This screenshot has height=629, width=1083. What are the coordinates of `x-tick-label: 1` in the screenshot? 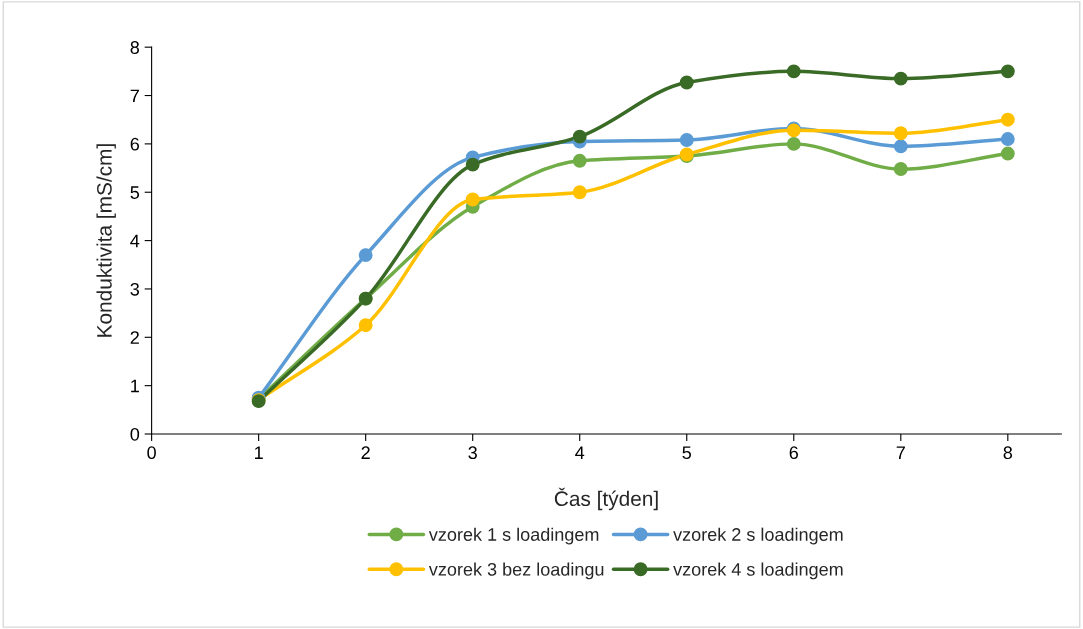 It's located at (259, 452).